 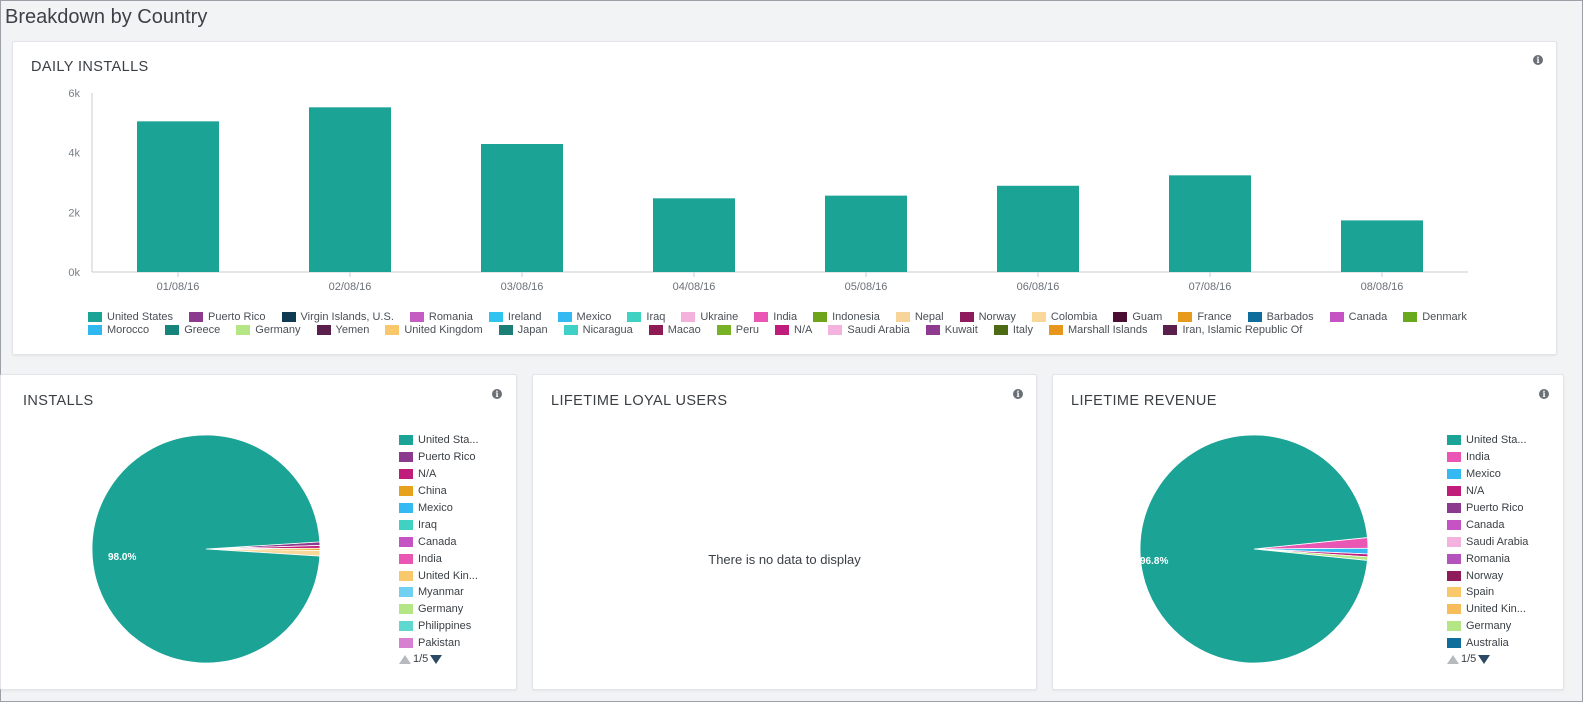 I want to click on legend-item: Japan, so click(x=523, y=329).